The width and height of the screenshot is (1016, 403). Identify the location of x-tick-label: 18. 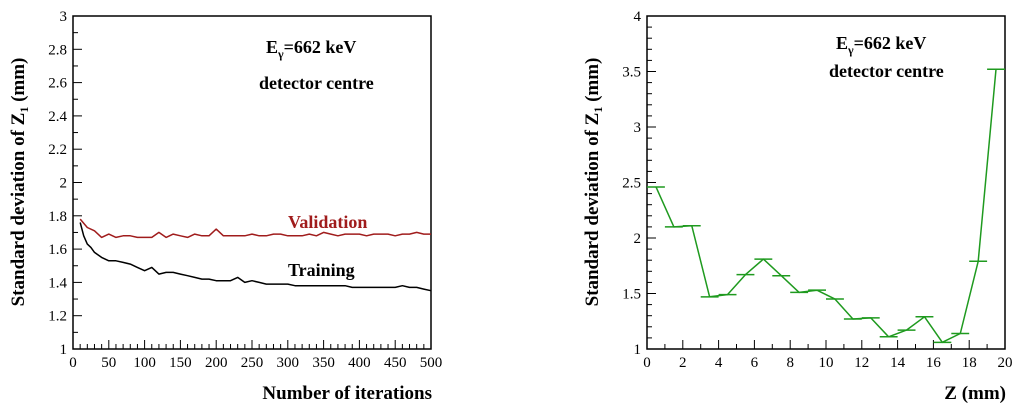
(969, 363).